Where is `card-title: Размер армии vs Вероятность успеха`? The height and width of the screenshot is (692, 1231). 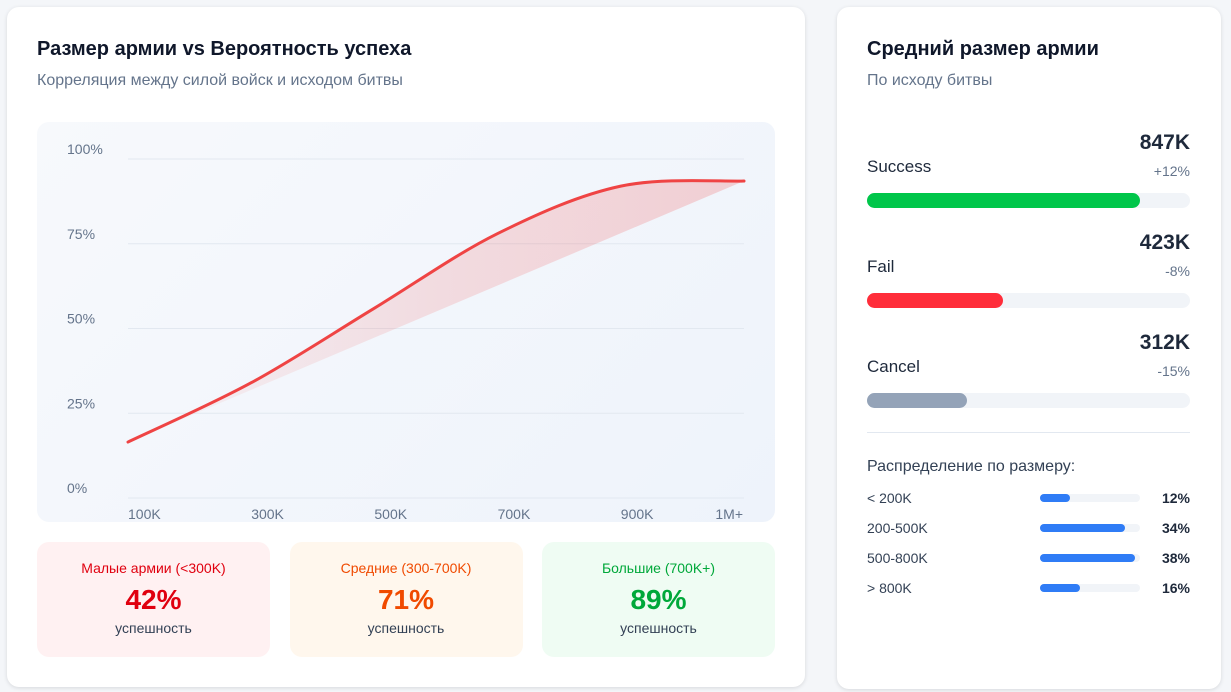 card-title: Размер армии vs Вероятность успеха is located at coordinates (224, 49).